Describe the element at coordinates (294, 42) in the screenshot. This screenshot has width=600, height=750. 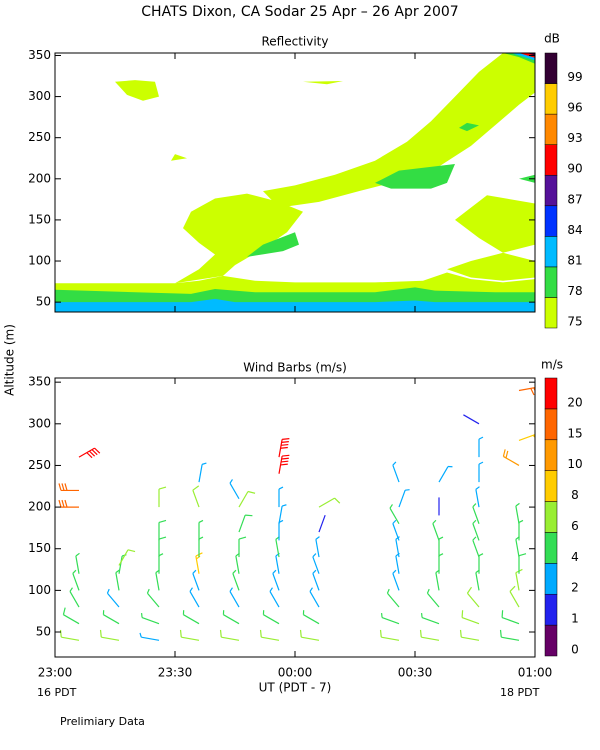
I see `panel-title: Reflectivity` at that location.